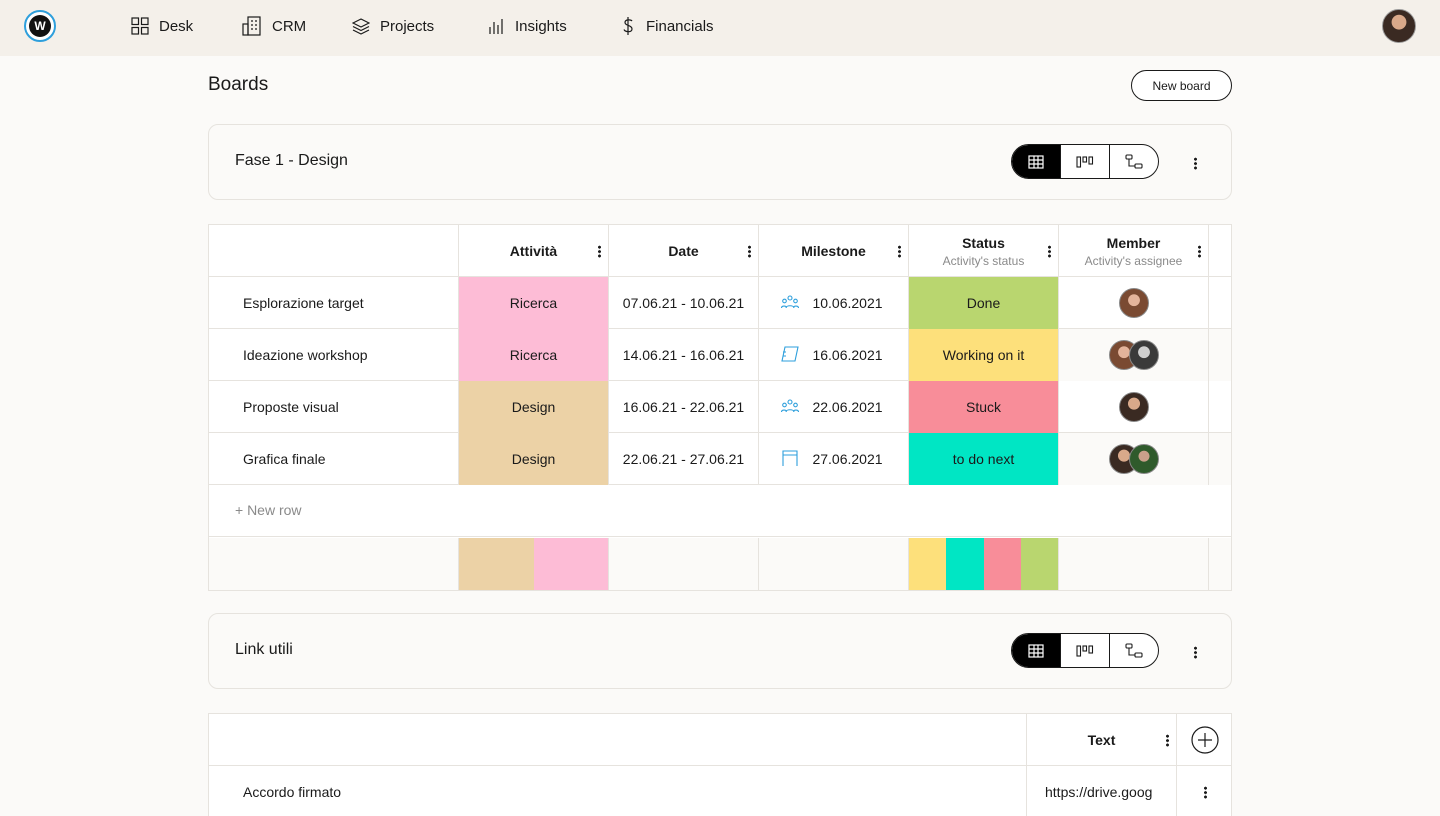 The width and height of the screenshot is (1440, 816). Describe the element at coordinates (292, 792) in the screenshot. I see `row-name: Accordo firmato` at that location.